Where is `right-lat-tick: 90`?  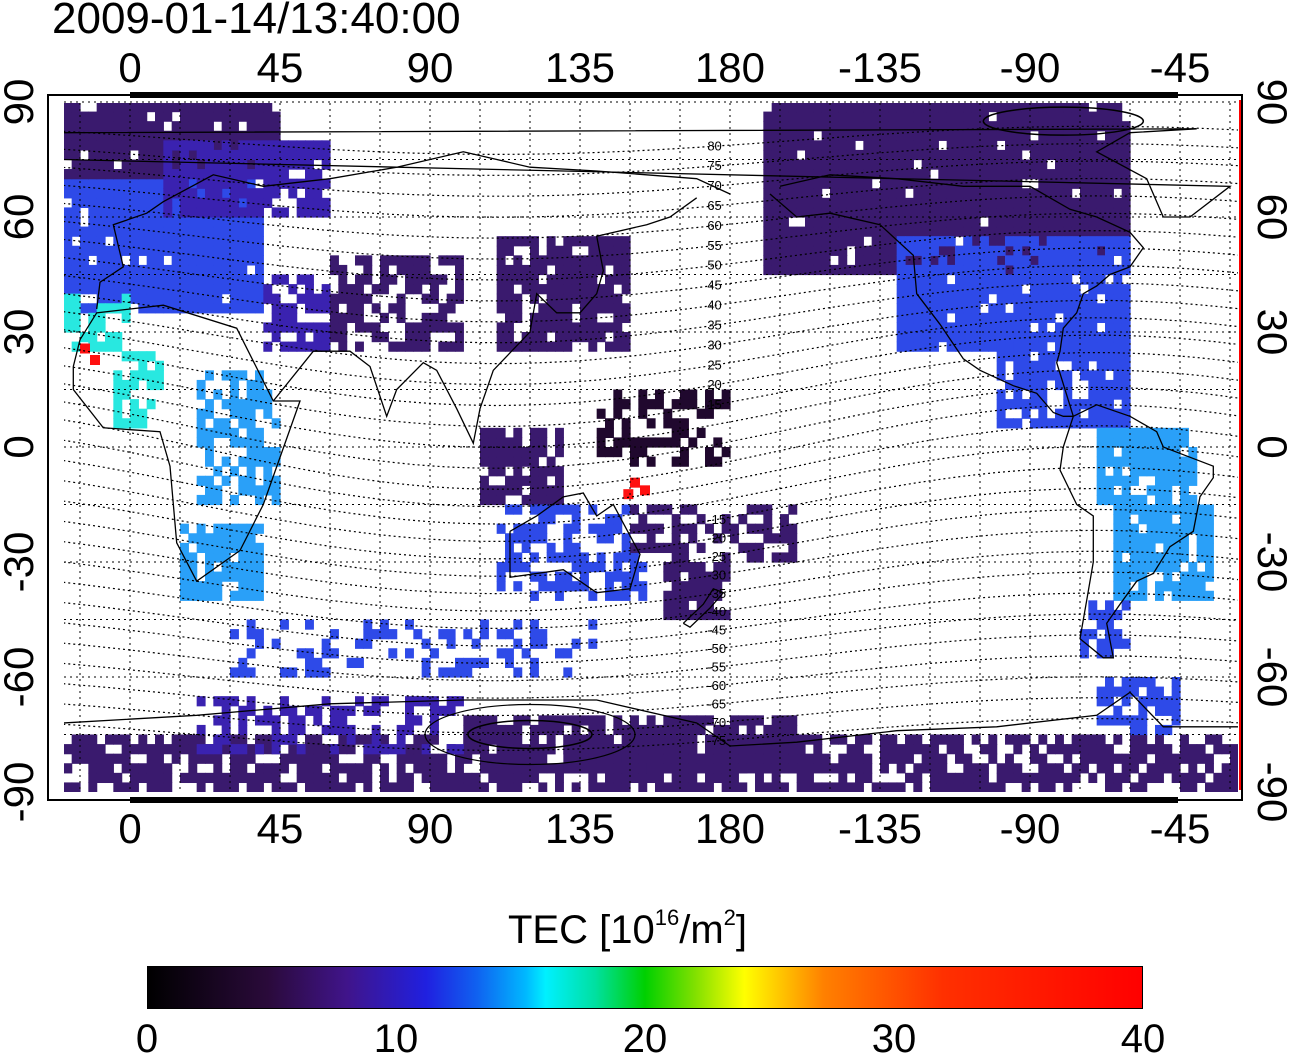 right-lat-tick: 90 is located at coordinates (1270, 102).